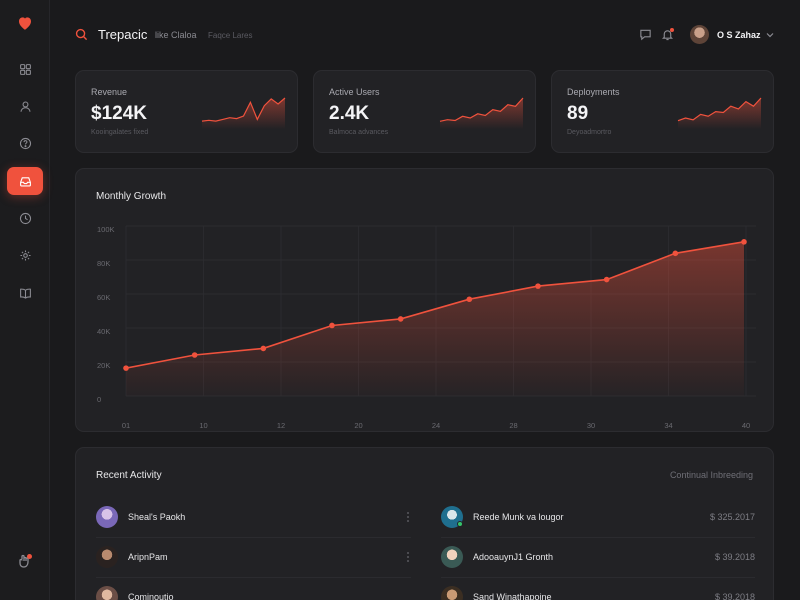  I want to click on user-name: O S Zahaz, so click(739, 35).